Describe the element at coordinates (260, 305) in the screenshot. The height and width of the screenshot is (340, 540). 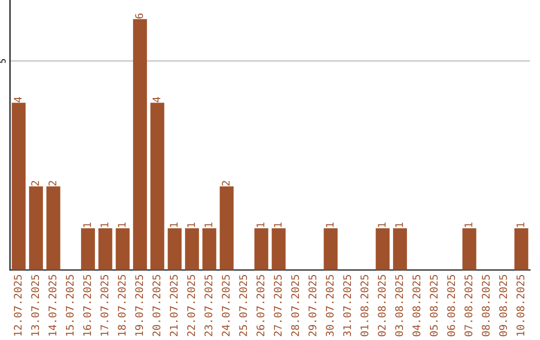
I see `x-tick-label: 26.07.2025` at that location.